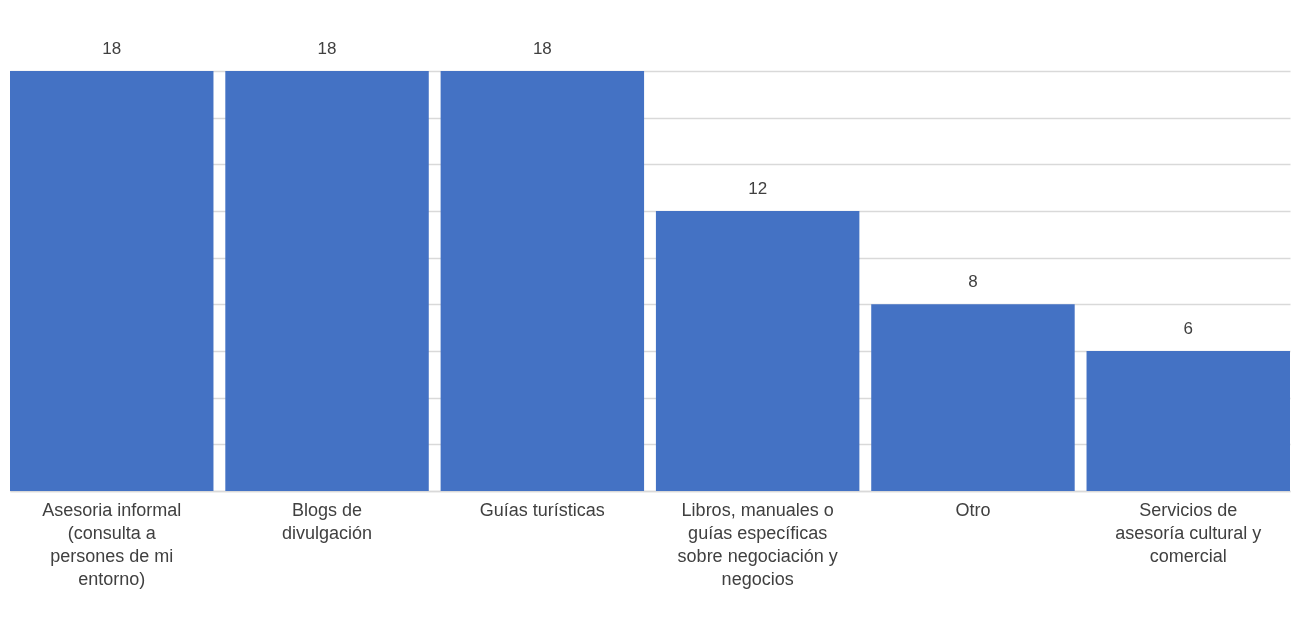 This screenshot has width=1310, height=619. I want to click on x-tick-label: Otro, so click(973, 509).